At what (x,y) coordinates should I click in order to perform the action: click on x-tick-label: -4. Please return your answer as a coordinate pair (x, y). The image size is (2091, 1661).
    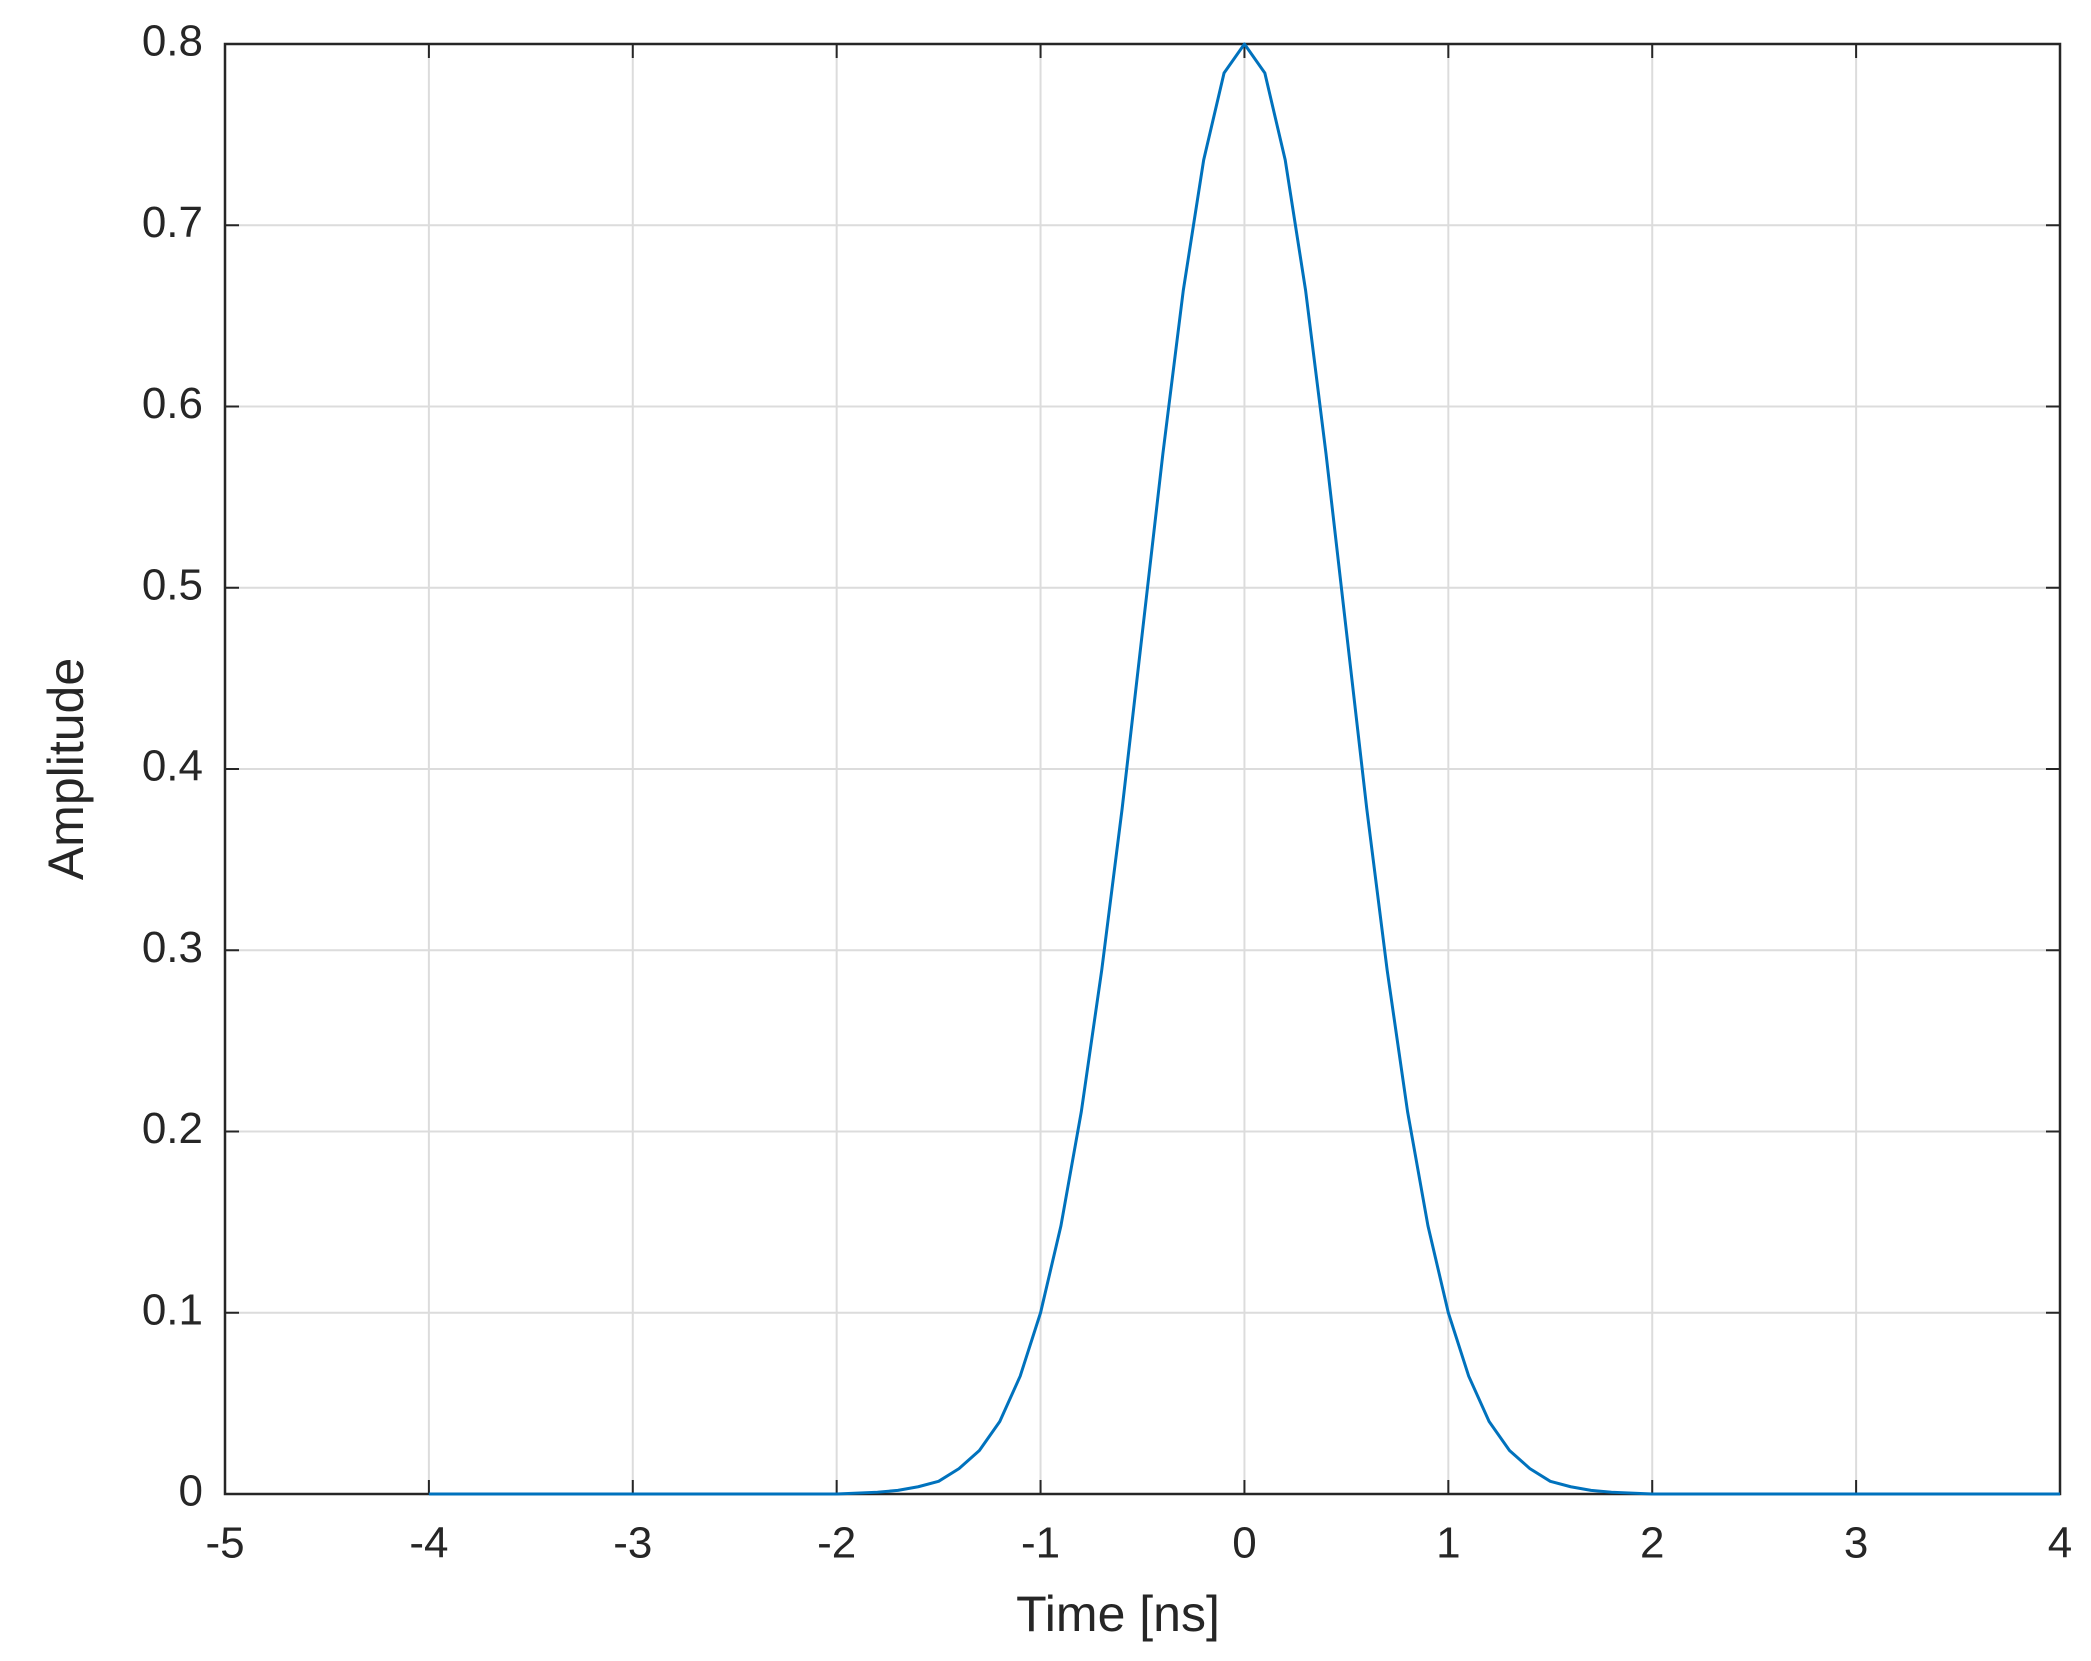
    Looking at the image, I should click on (428, 1543).